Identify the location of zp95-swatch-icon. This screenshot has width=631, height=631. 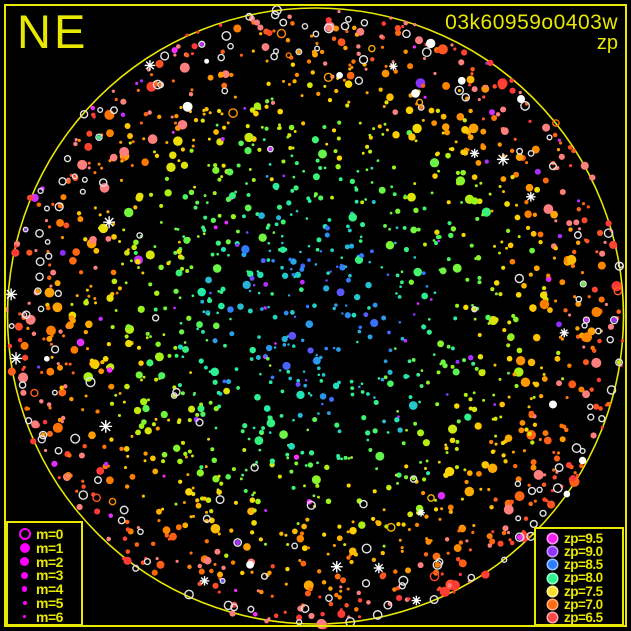
(552, 539).